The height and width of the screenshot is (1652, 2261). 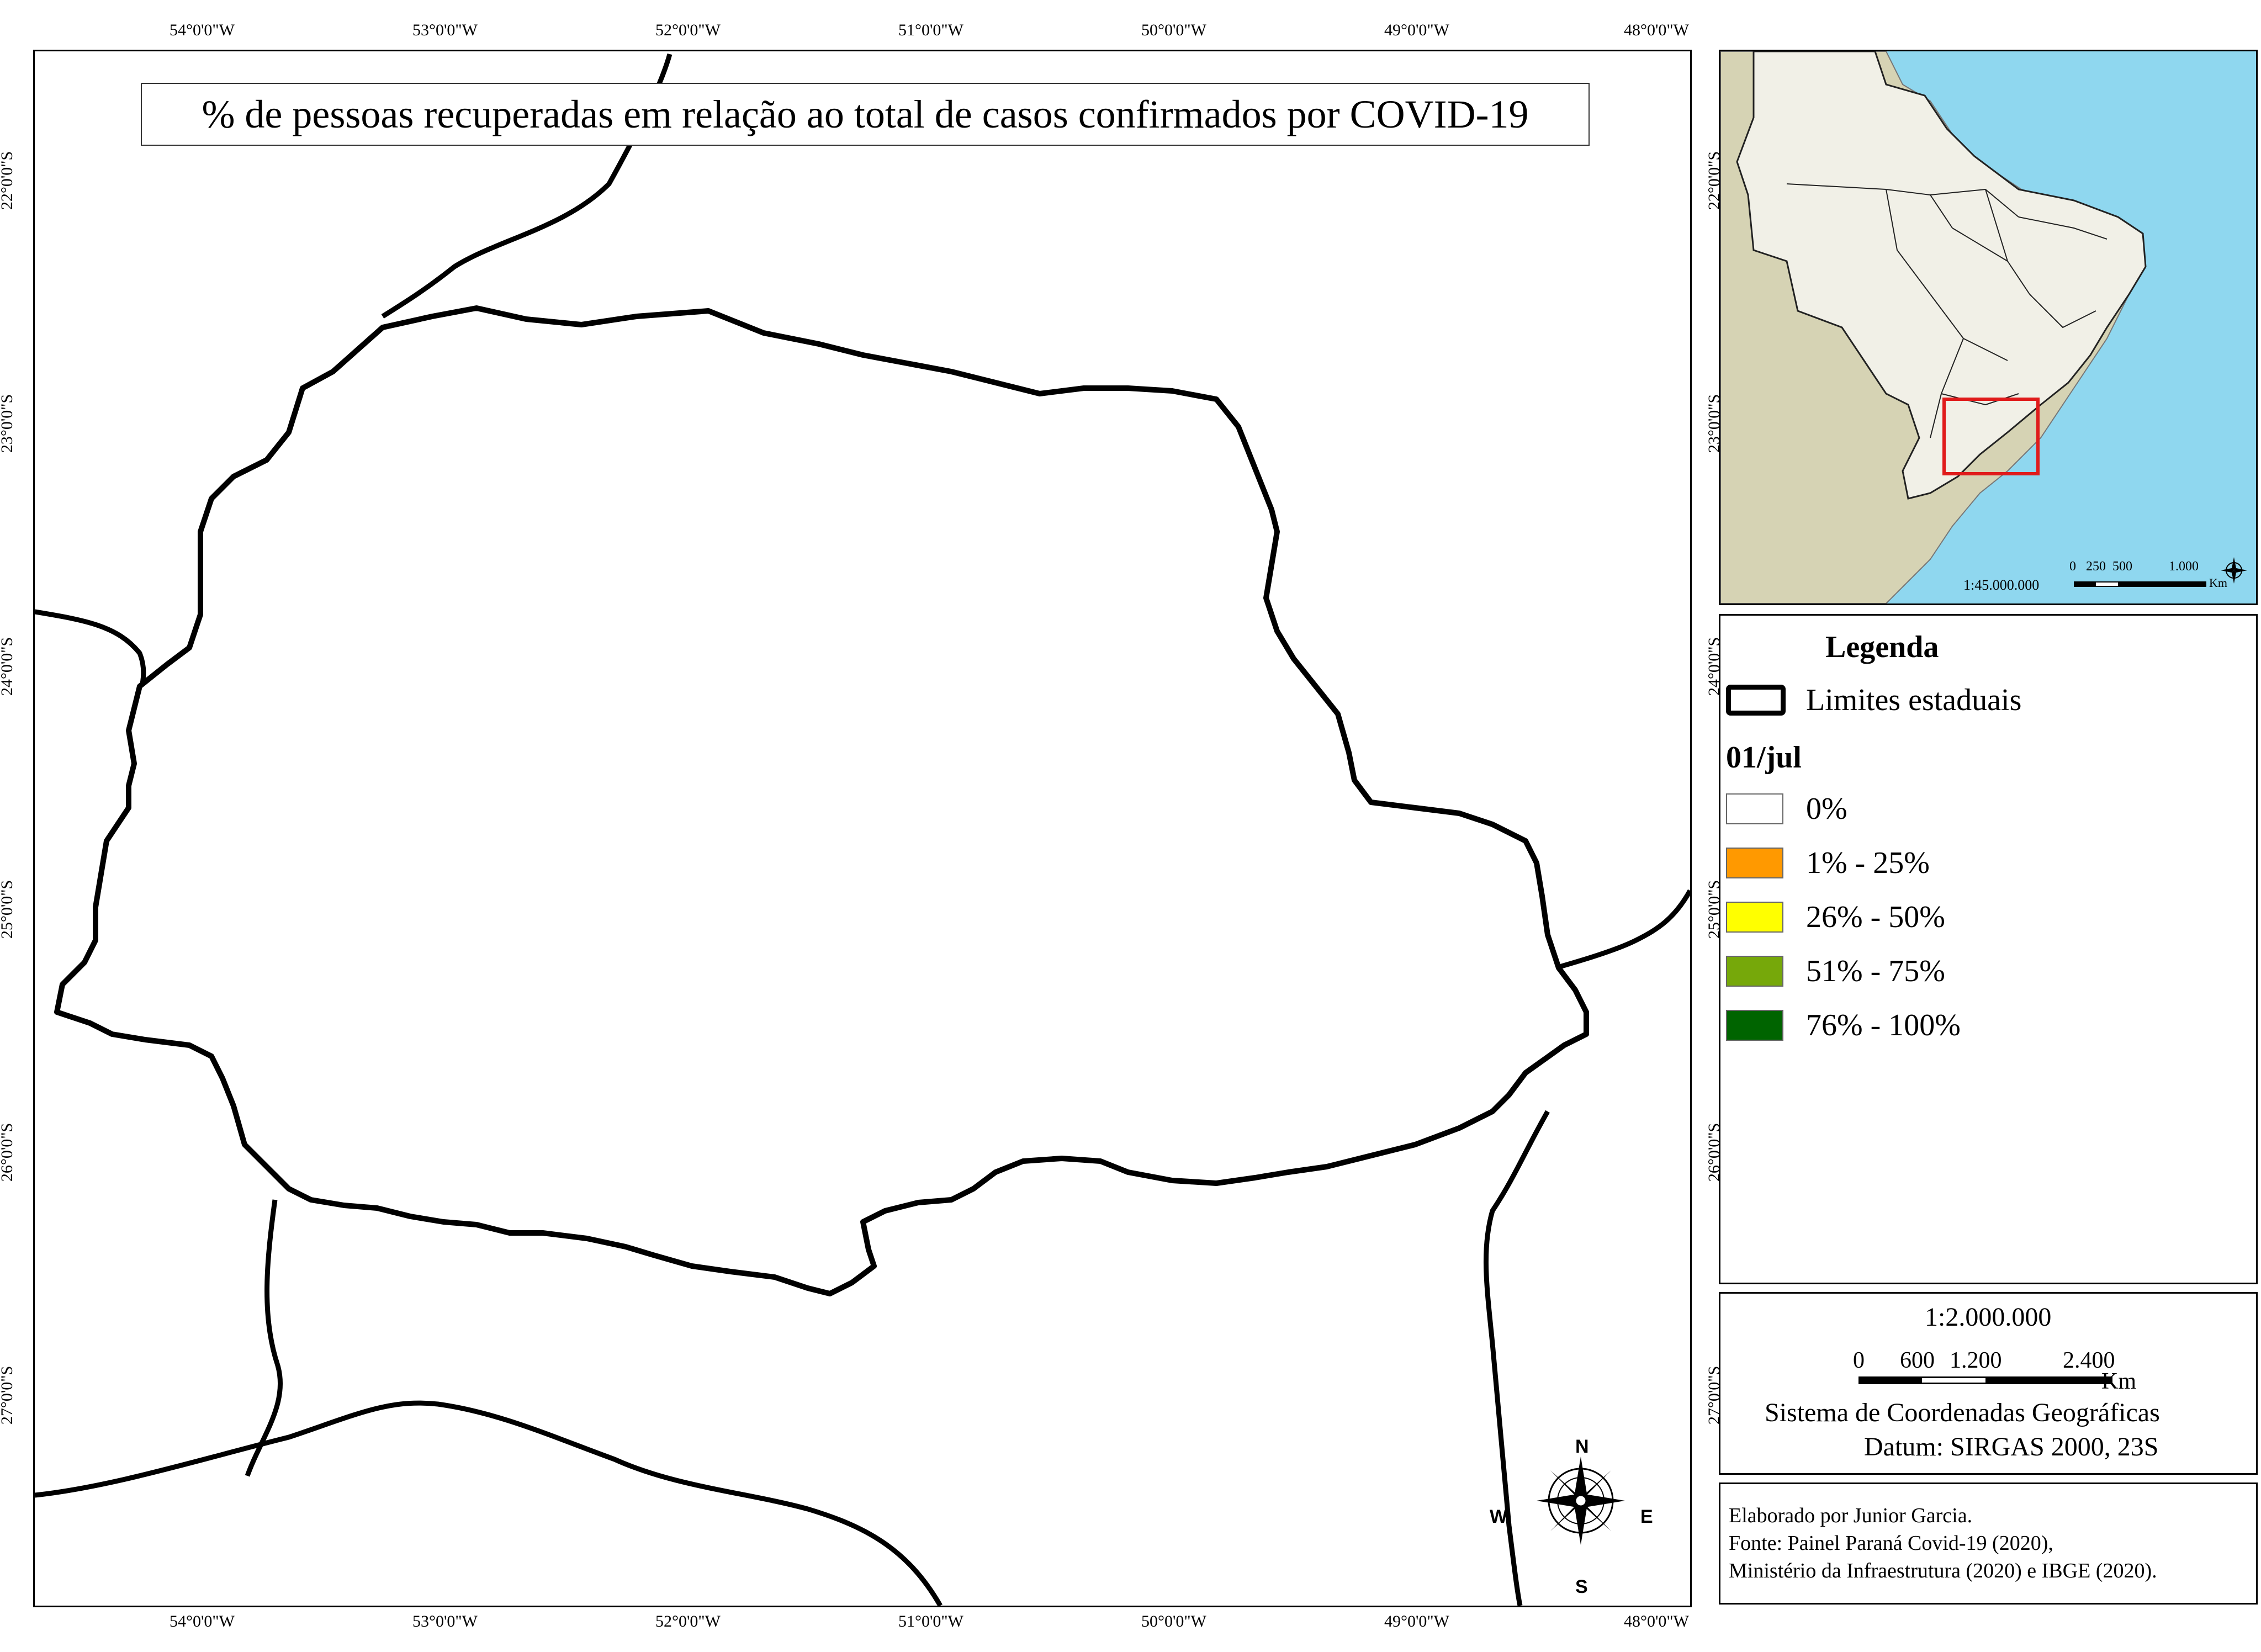 What do you see at coordinates (1582, 1586) in the screenshot?
I see `south-label: S` at bounding box center [1582, 1586].